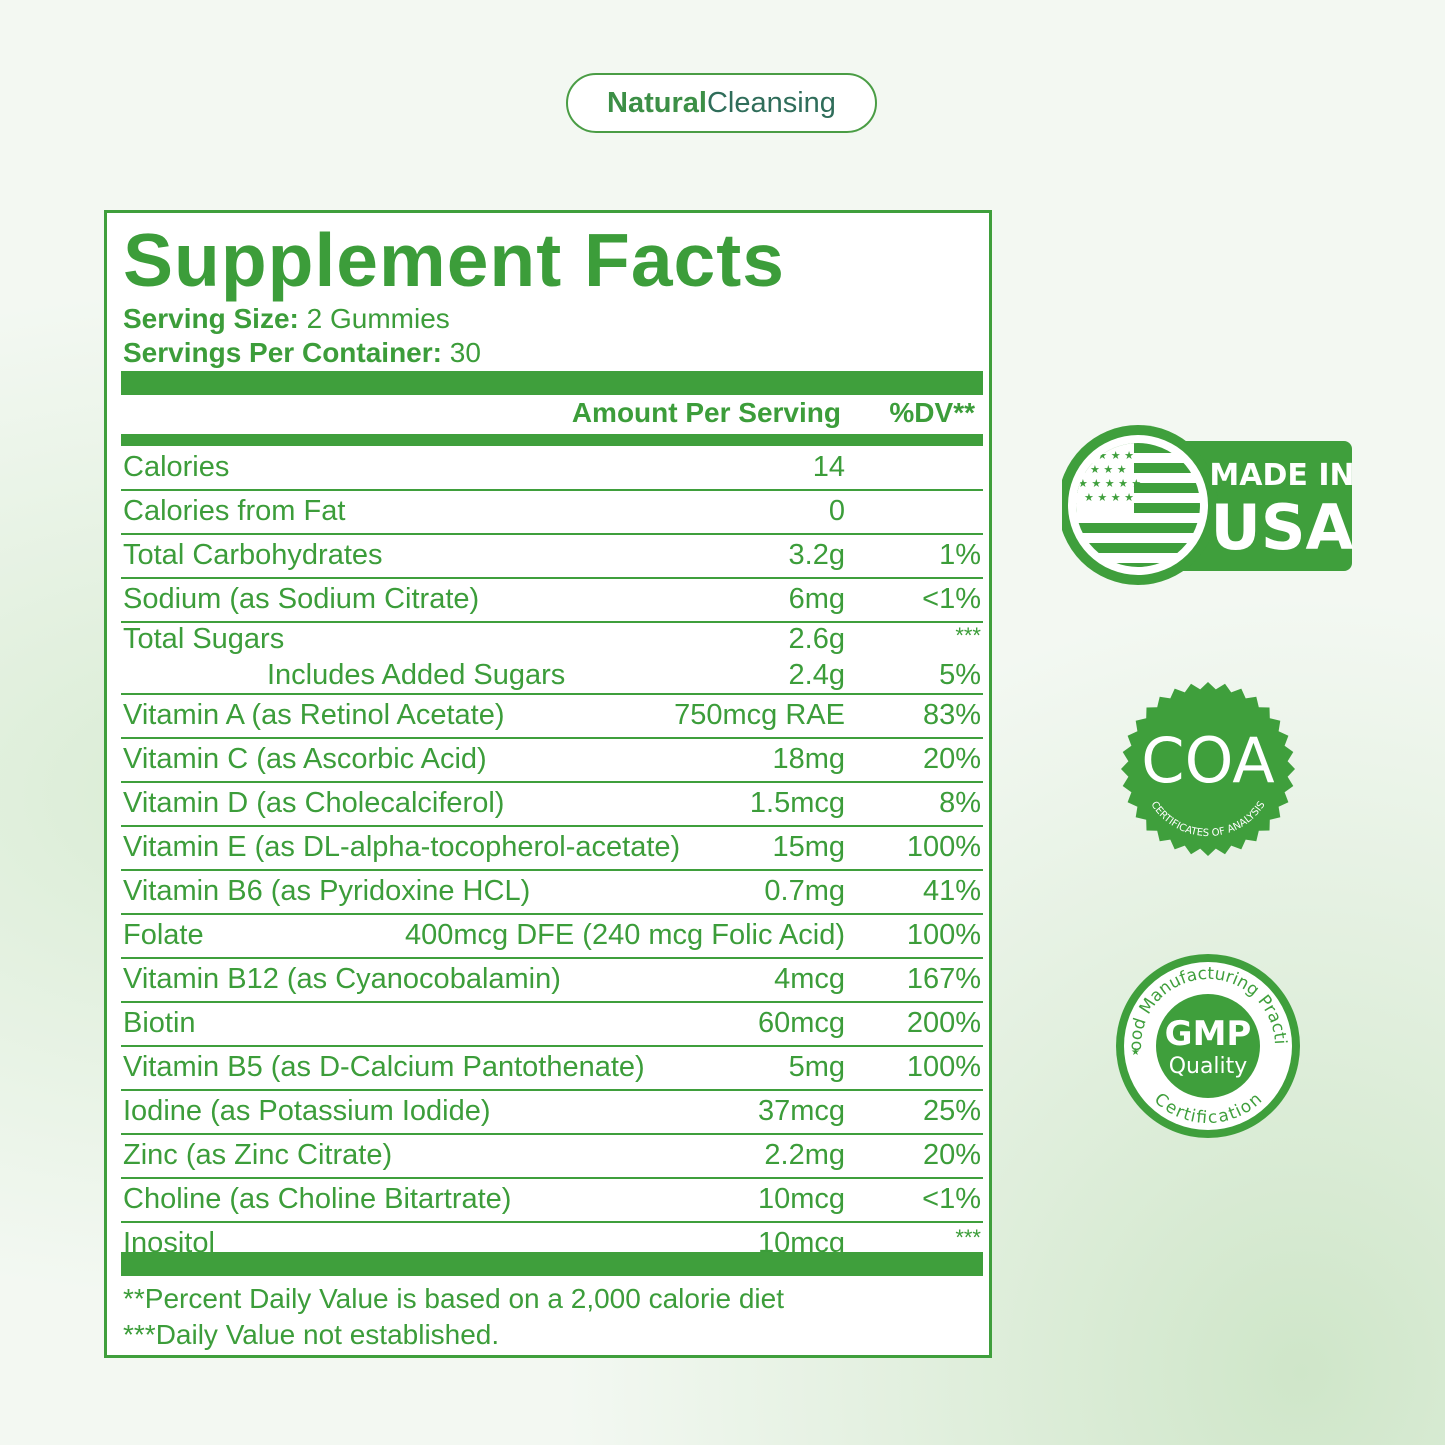 The height and width of the screenshot is (1445, 1445). I want to click on thick-divider, so click(552, 383).